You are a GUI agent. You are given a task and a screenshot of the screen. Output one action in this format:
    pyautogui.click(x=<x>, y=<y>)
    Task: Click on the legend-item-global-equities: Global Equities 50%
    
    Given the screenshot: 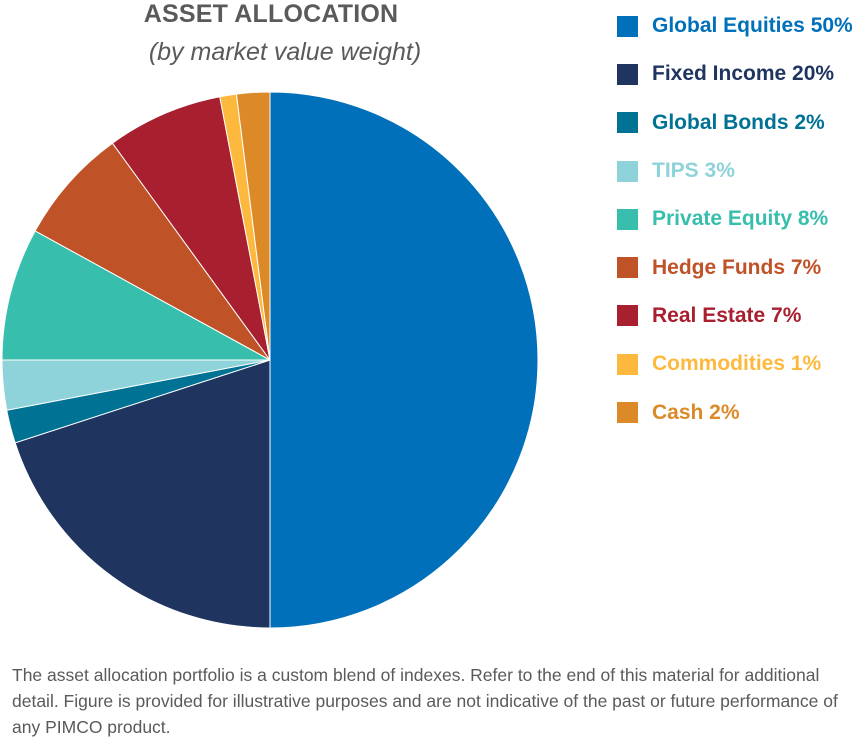 What is the action you would take?
    pyautogui.click(x=735, y=26)
    